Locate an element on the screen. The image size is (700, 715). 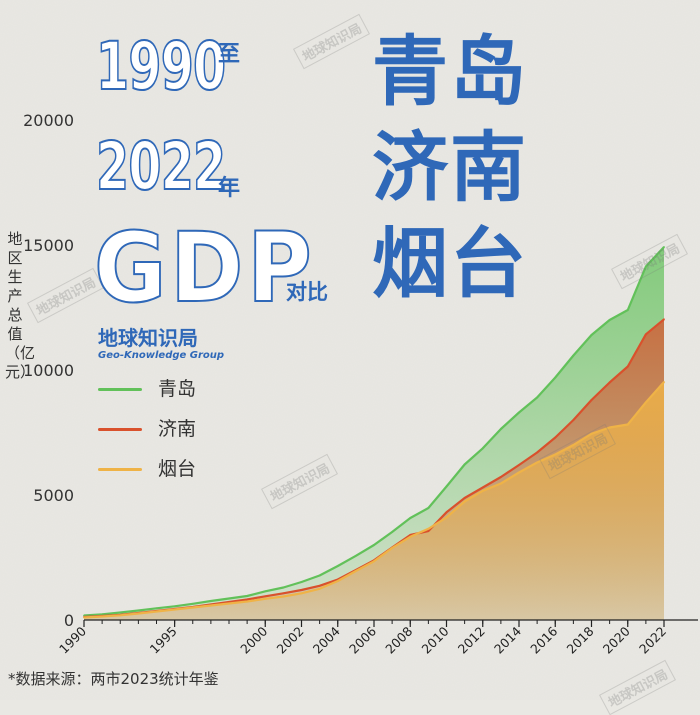
x-tick-label: 2004 is located at coordinates (326, 639).